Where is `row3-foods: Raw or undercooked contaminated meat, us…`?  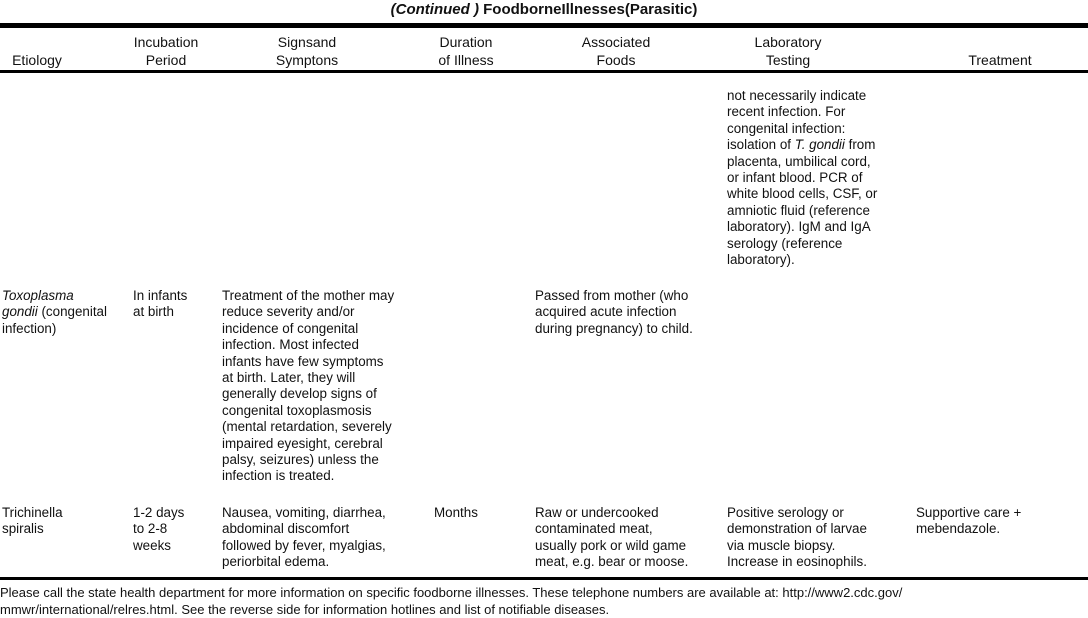
row3-foods: Raw or undercooked contaminated meat, us… is located at coordinates (612, 537).